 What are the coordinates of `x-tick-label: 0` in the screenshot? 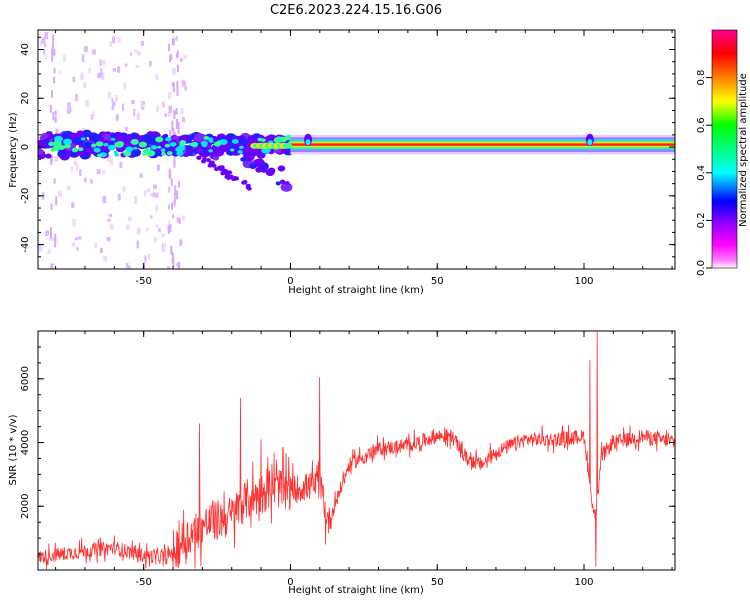 It's located at (290, 281).